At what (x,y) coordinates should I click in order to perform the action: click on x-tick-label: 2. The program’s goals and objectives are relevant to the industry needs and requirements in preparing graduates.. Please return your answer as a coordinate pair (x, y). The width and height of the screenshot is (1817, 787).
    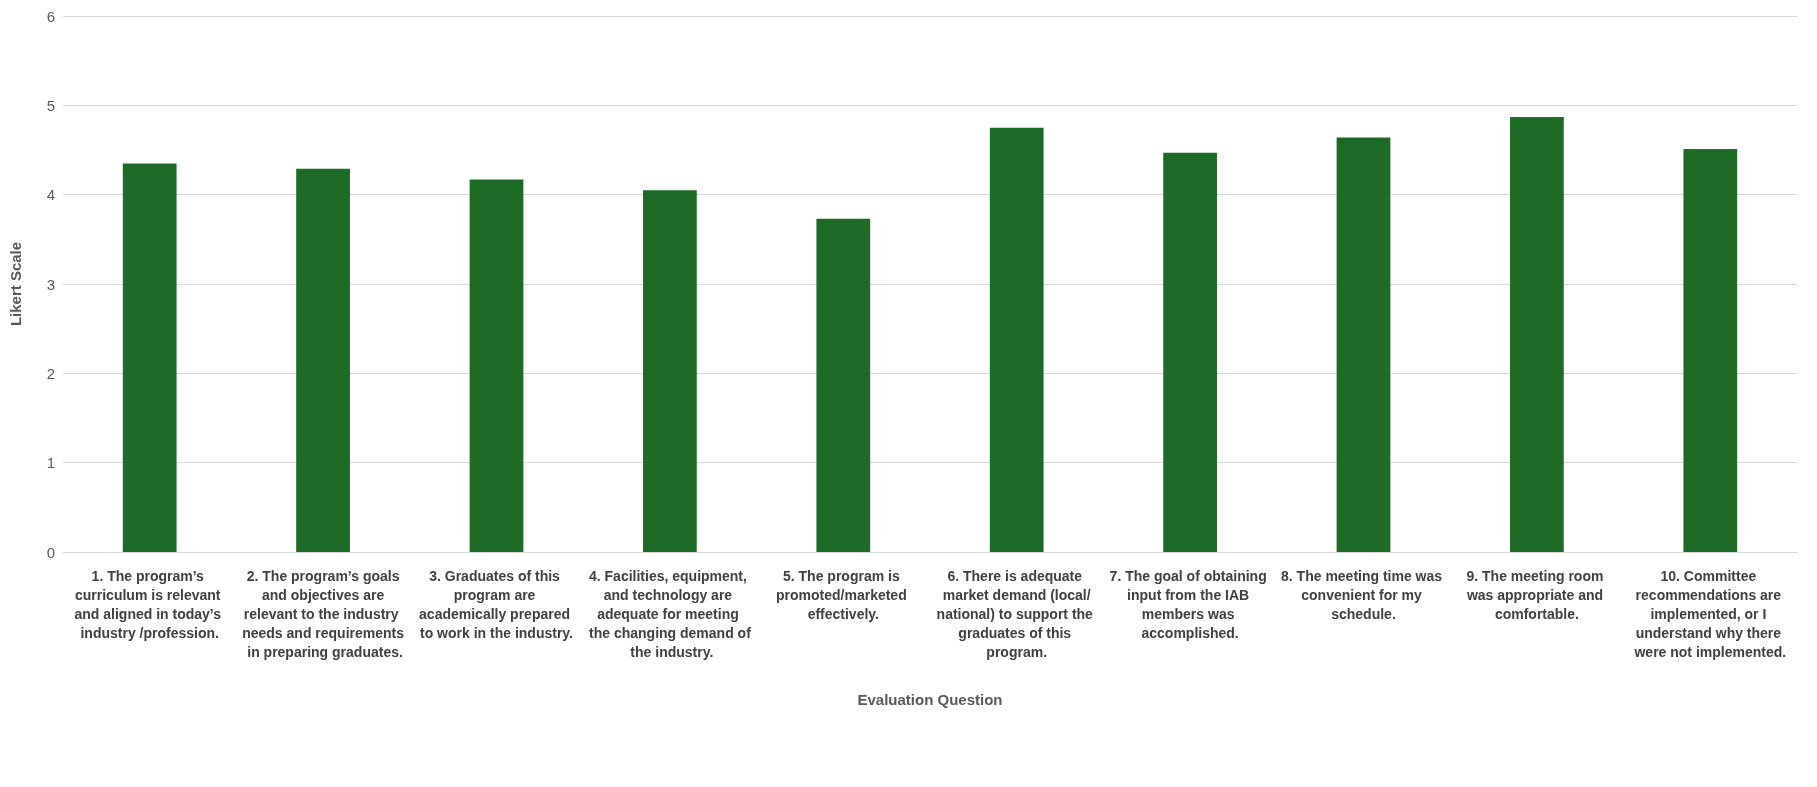
    Looking at the image, I should click on (323, 613).